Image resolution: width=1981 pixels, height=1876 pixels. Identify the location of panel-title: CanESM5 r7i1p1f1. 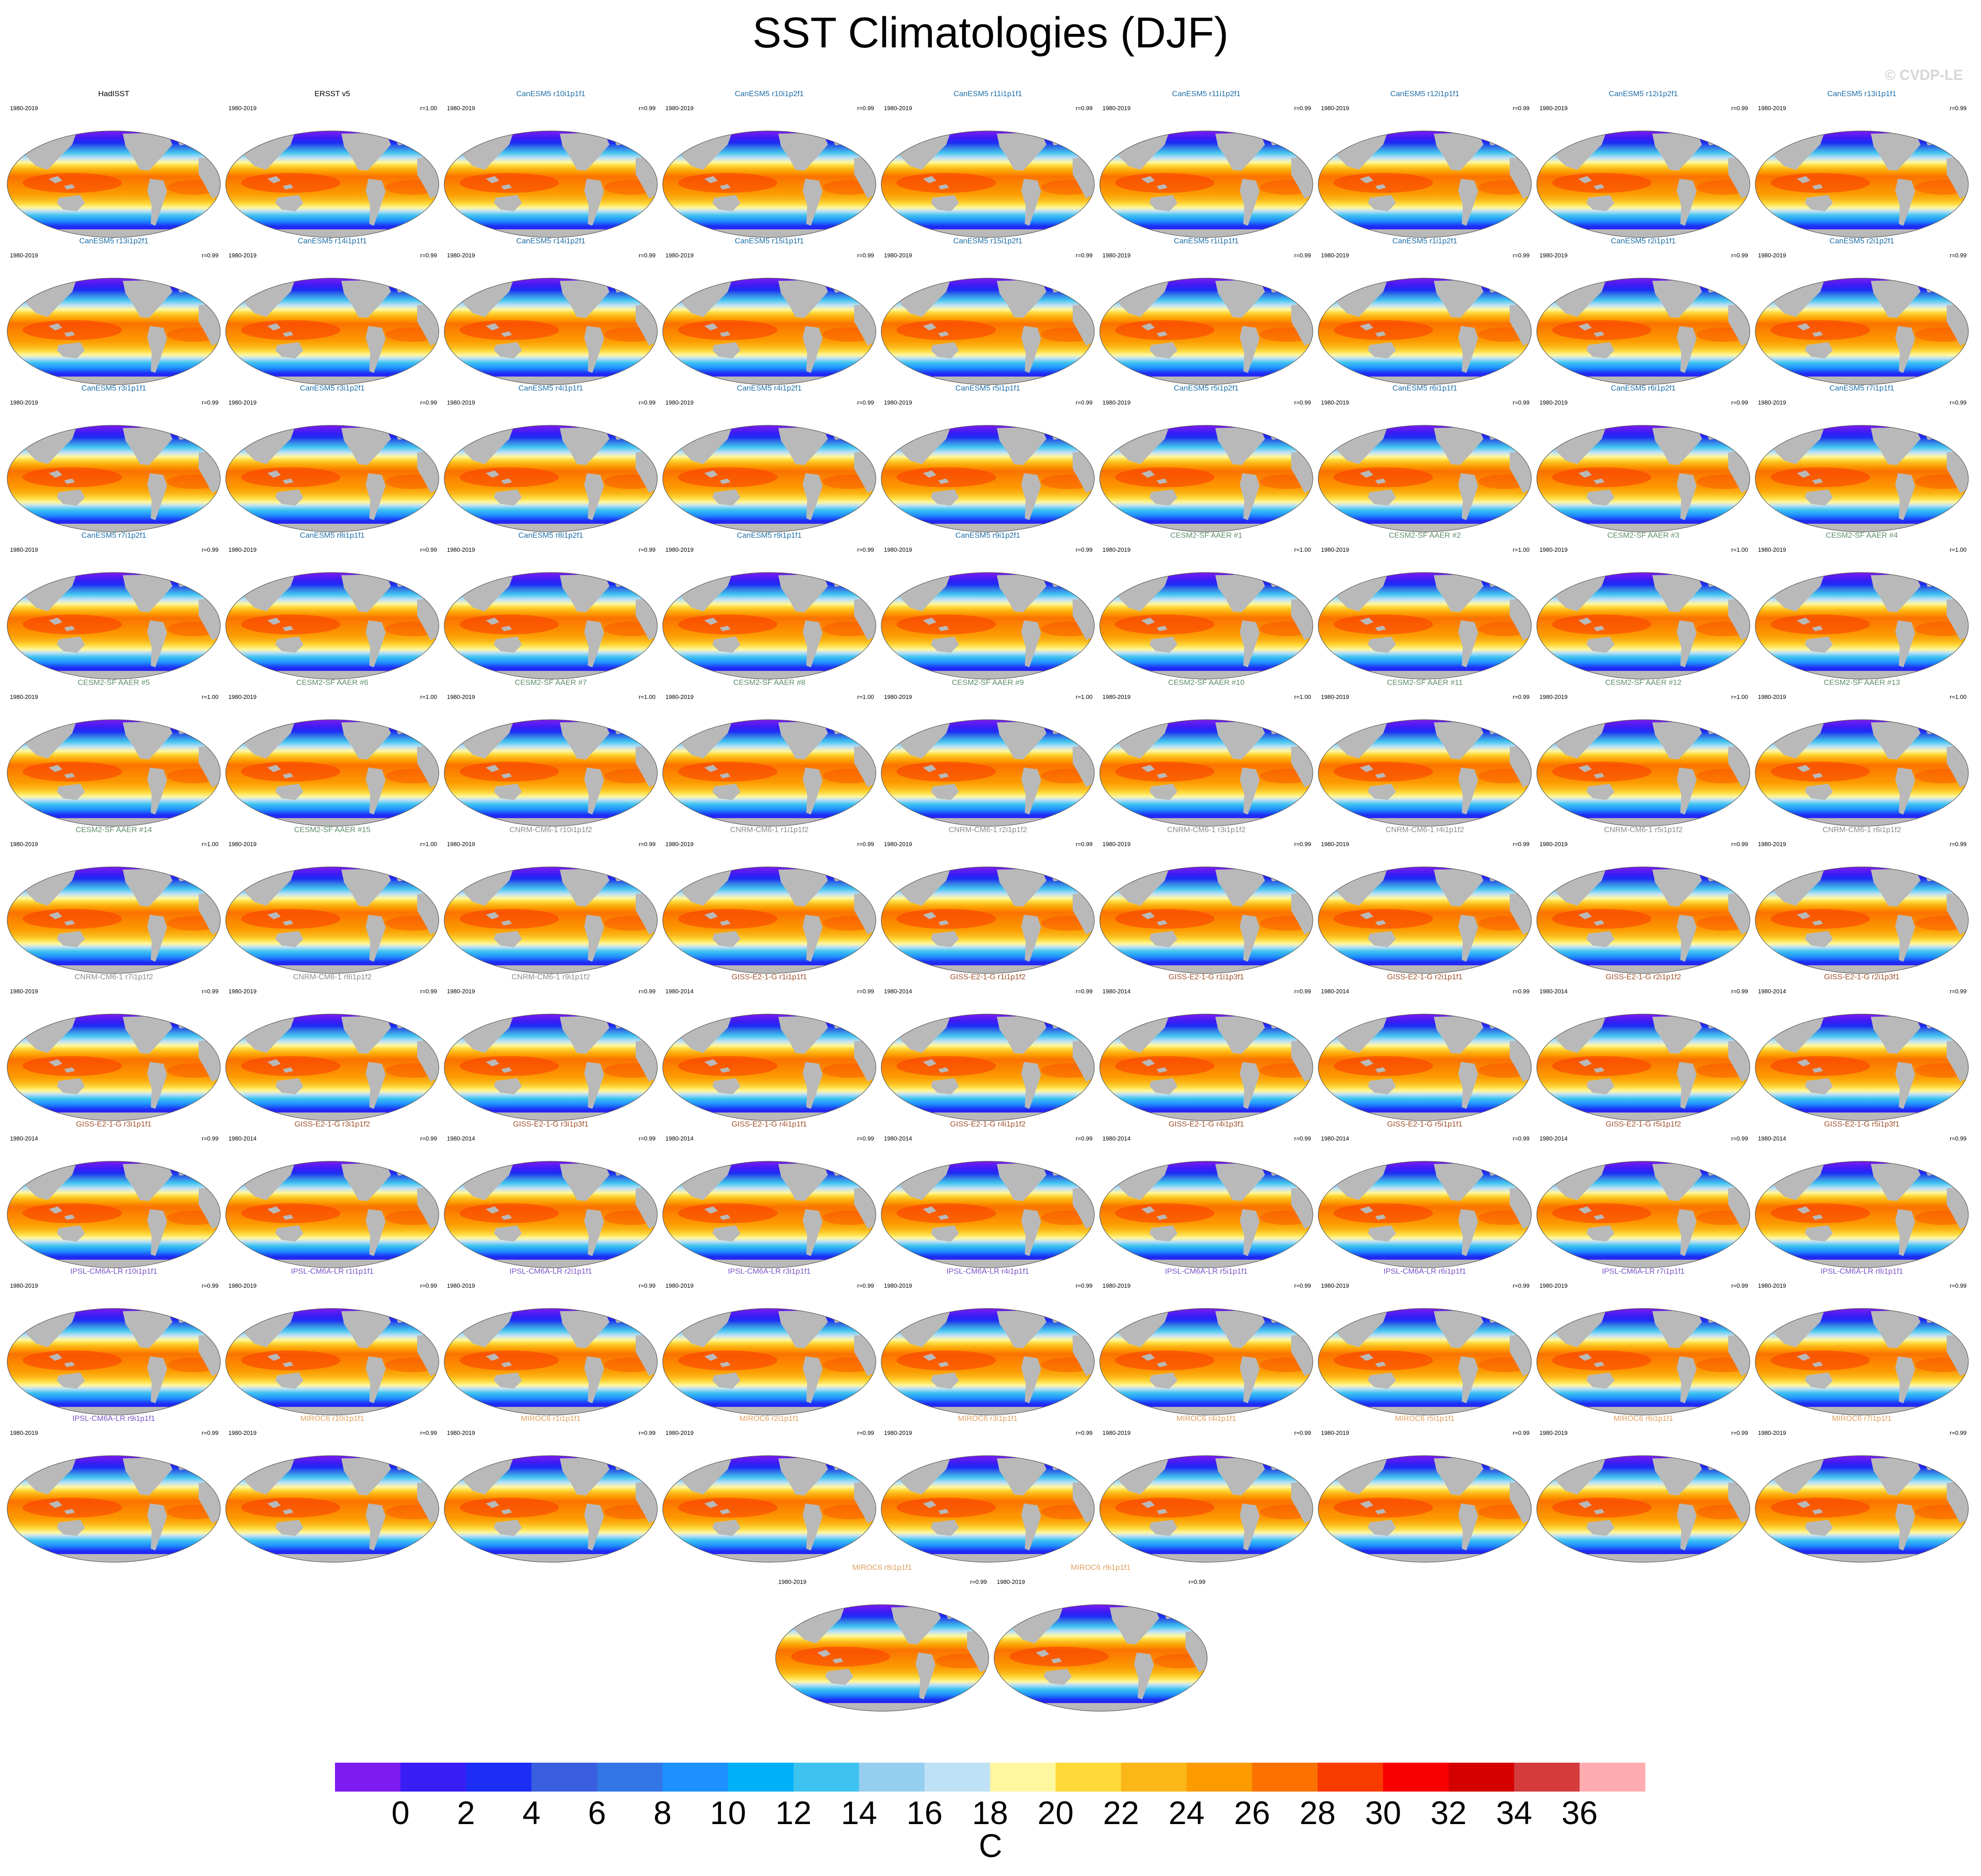
(1861, 388).